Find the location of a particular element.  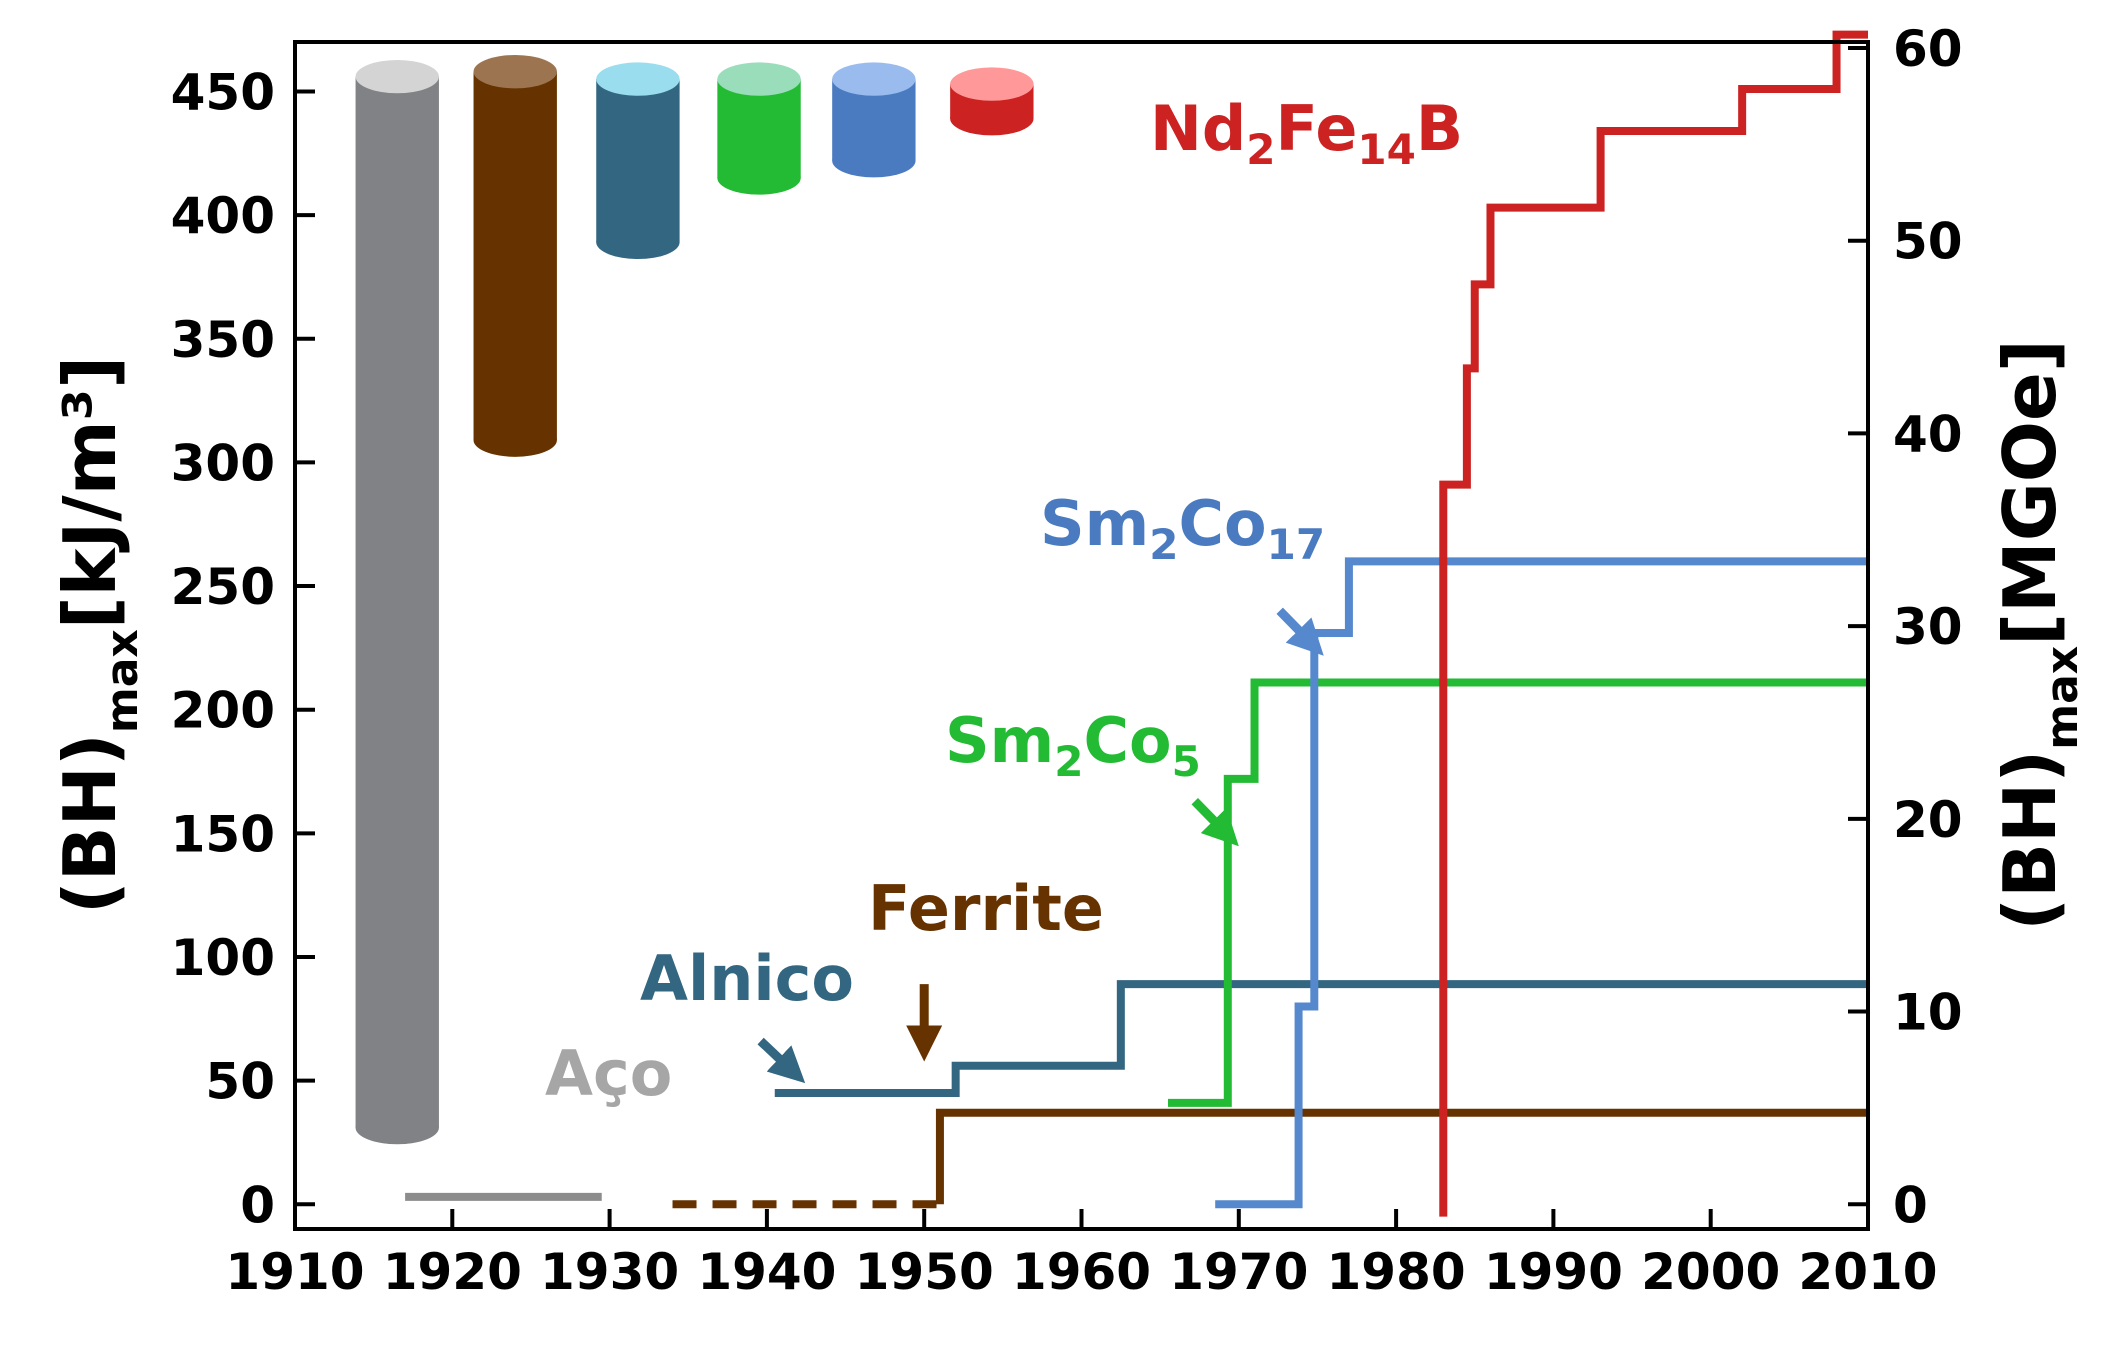

x-tick-label: 1930 is located at coordinates (609, 1272).